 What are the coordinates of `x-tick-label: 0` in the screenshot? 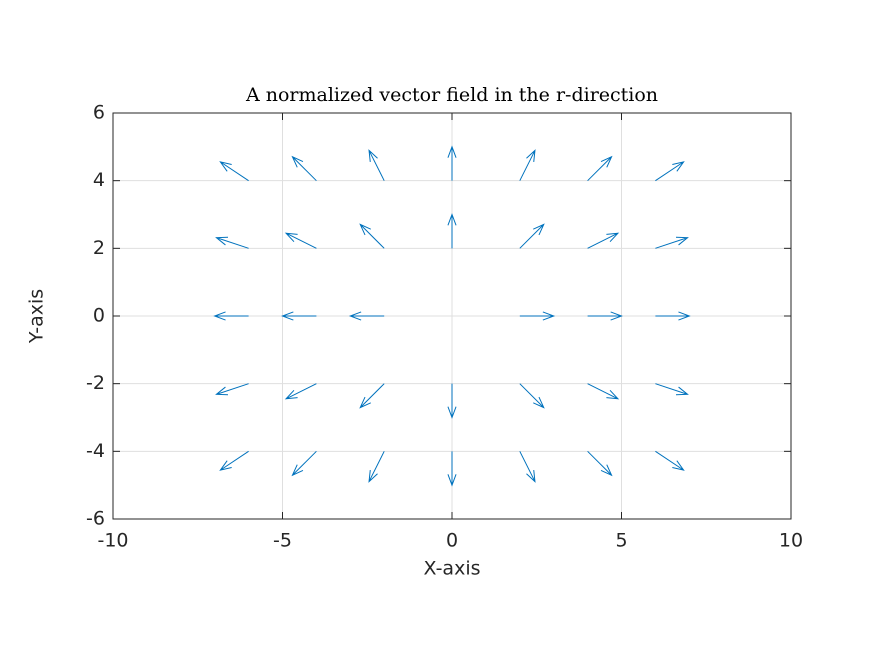 It's located at (452, 541).